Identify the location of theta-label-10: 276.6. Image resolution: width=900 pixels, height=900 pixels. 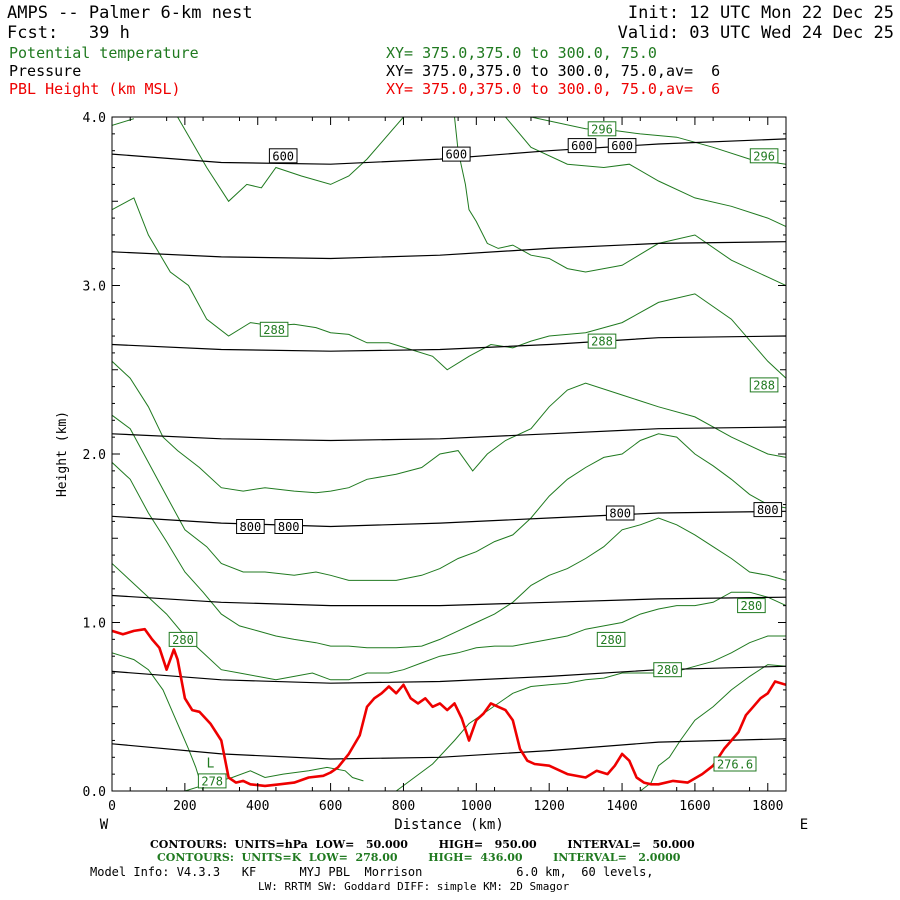
(735, 764).